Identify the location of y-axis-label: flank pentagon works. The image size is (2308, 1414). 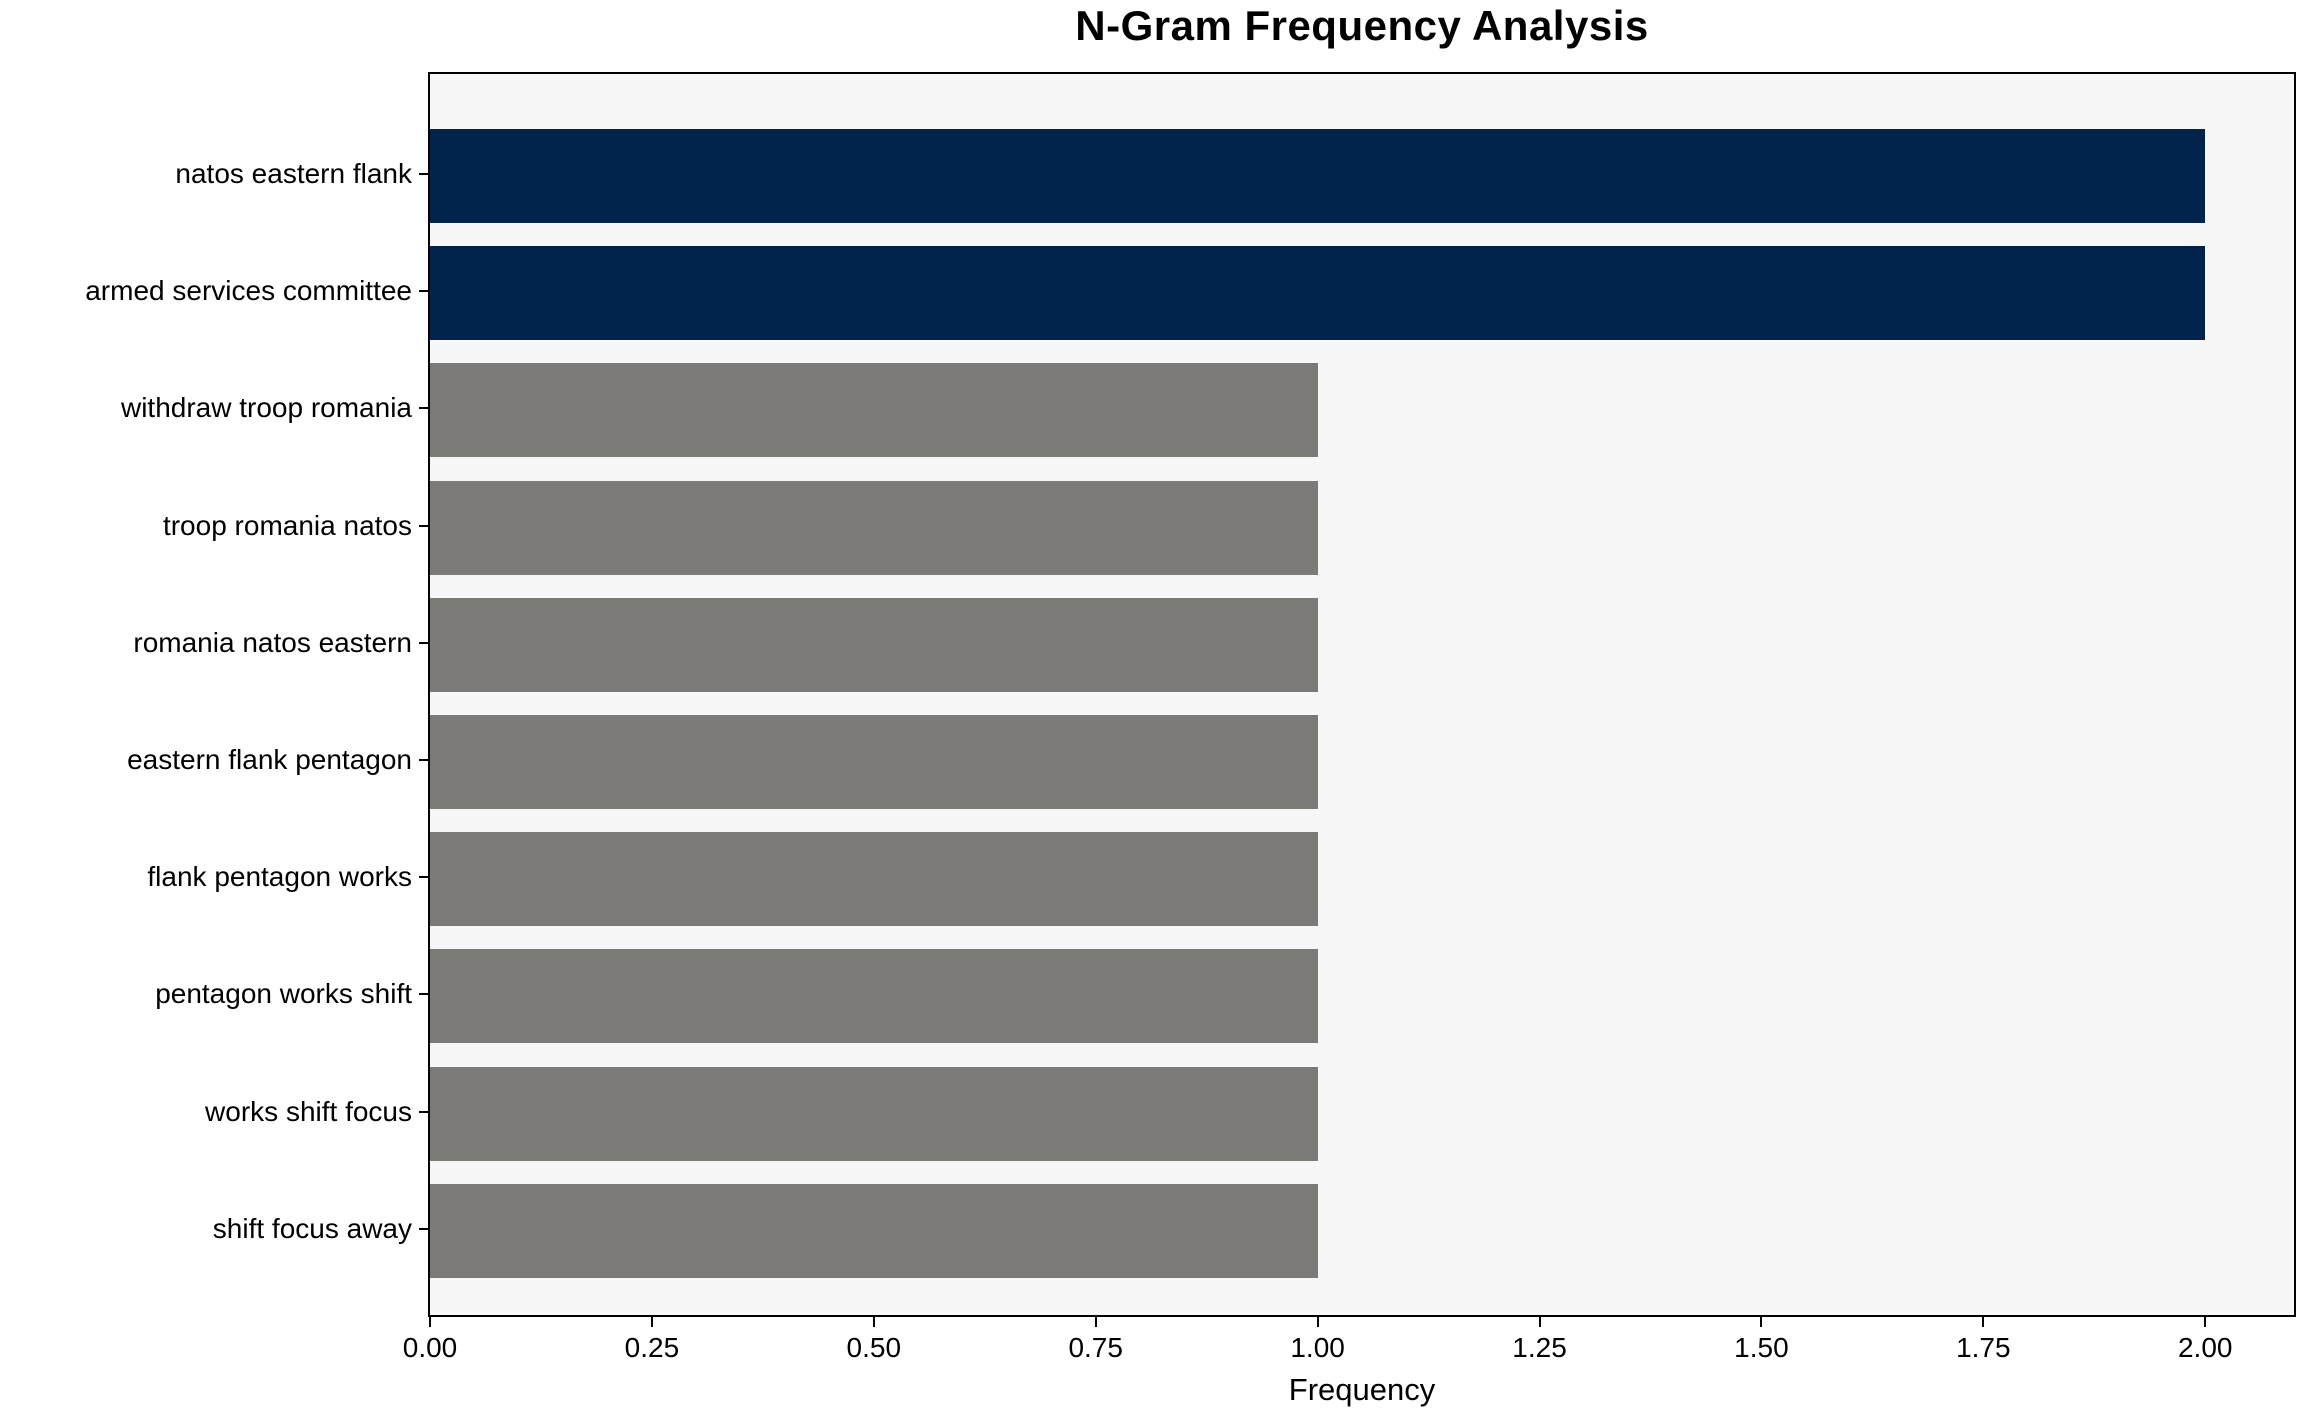
(279, 877).